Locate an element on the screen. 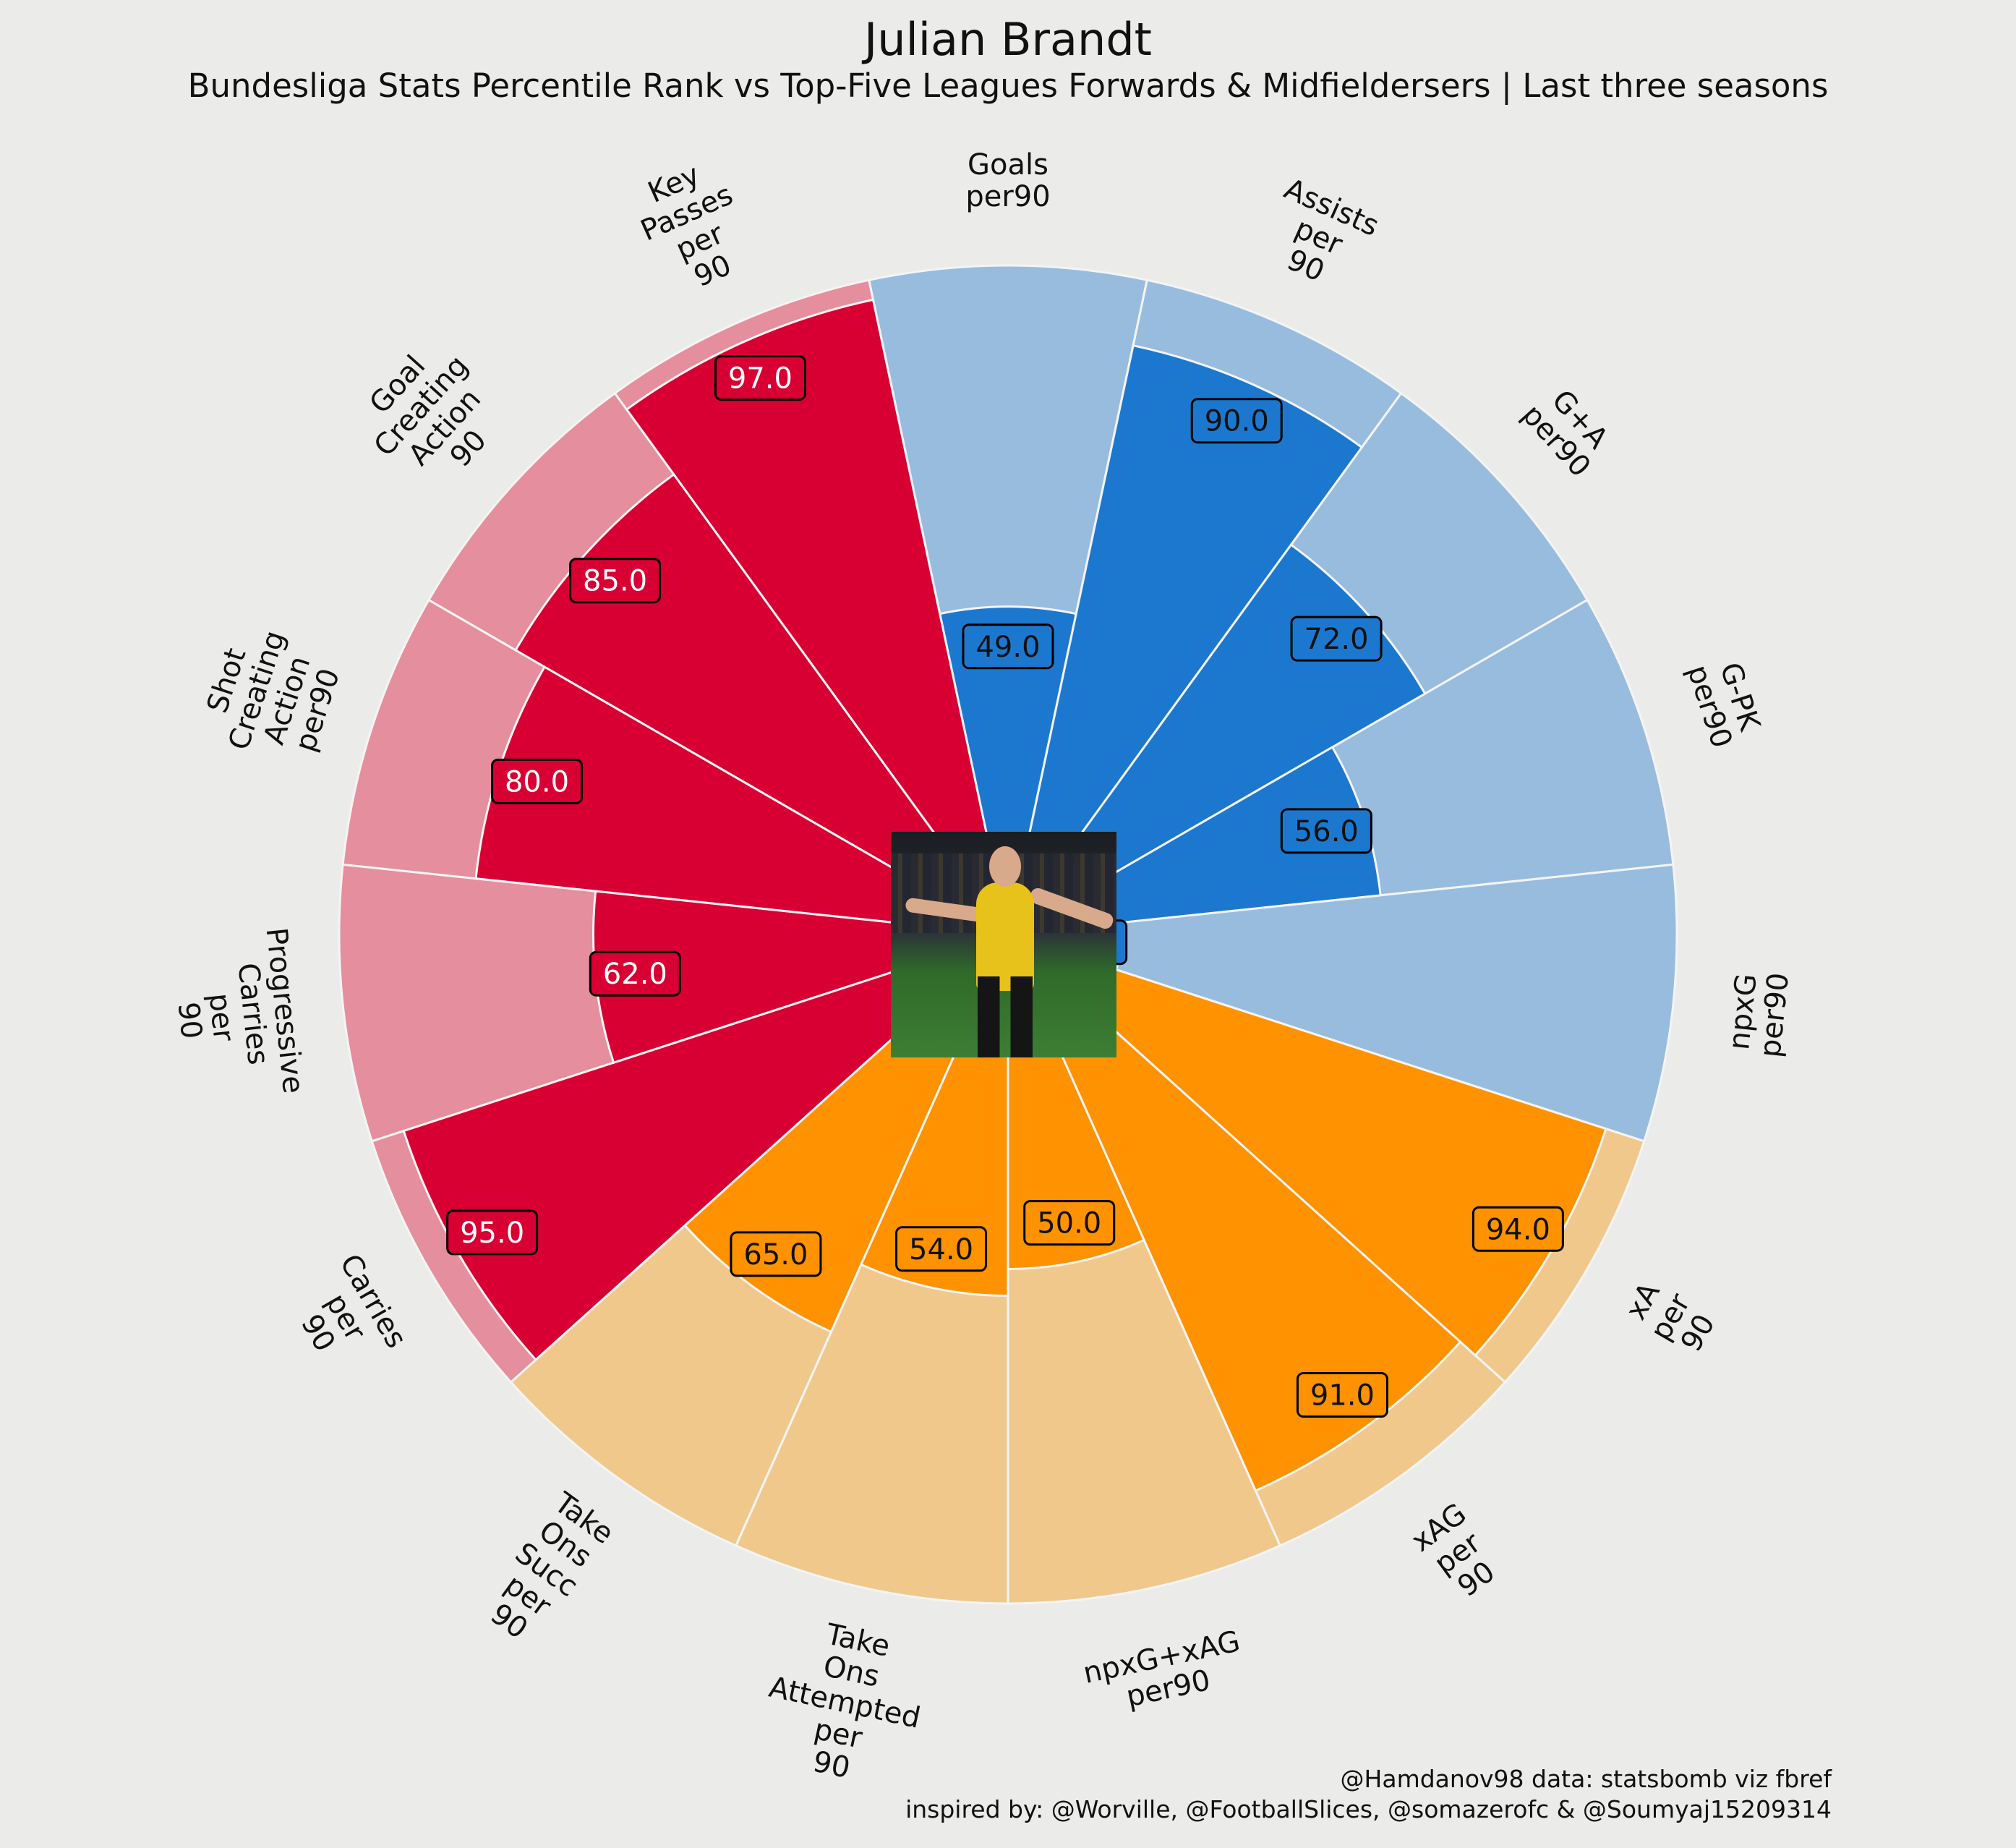  value-label-g-pk-per90: 56.0 is located at coordinates (1326, 831).